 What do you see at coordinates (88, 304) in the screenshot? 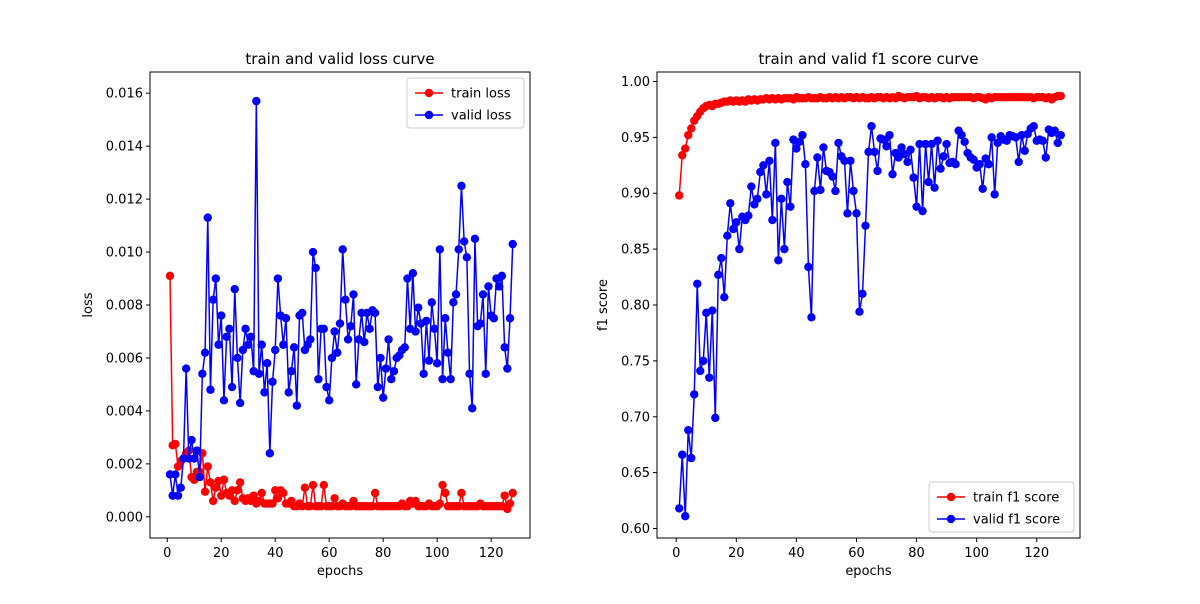
I see `loss-plot-y-axis-label: loss` at bounding box center [88, 304].